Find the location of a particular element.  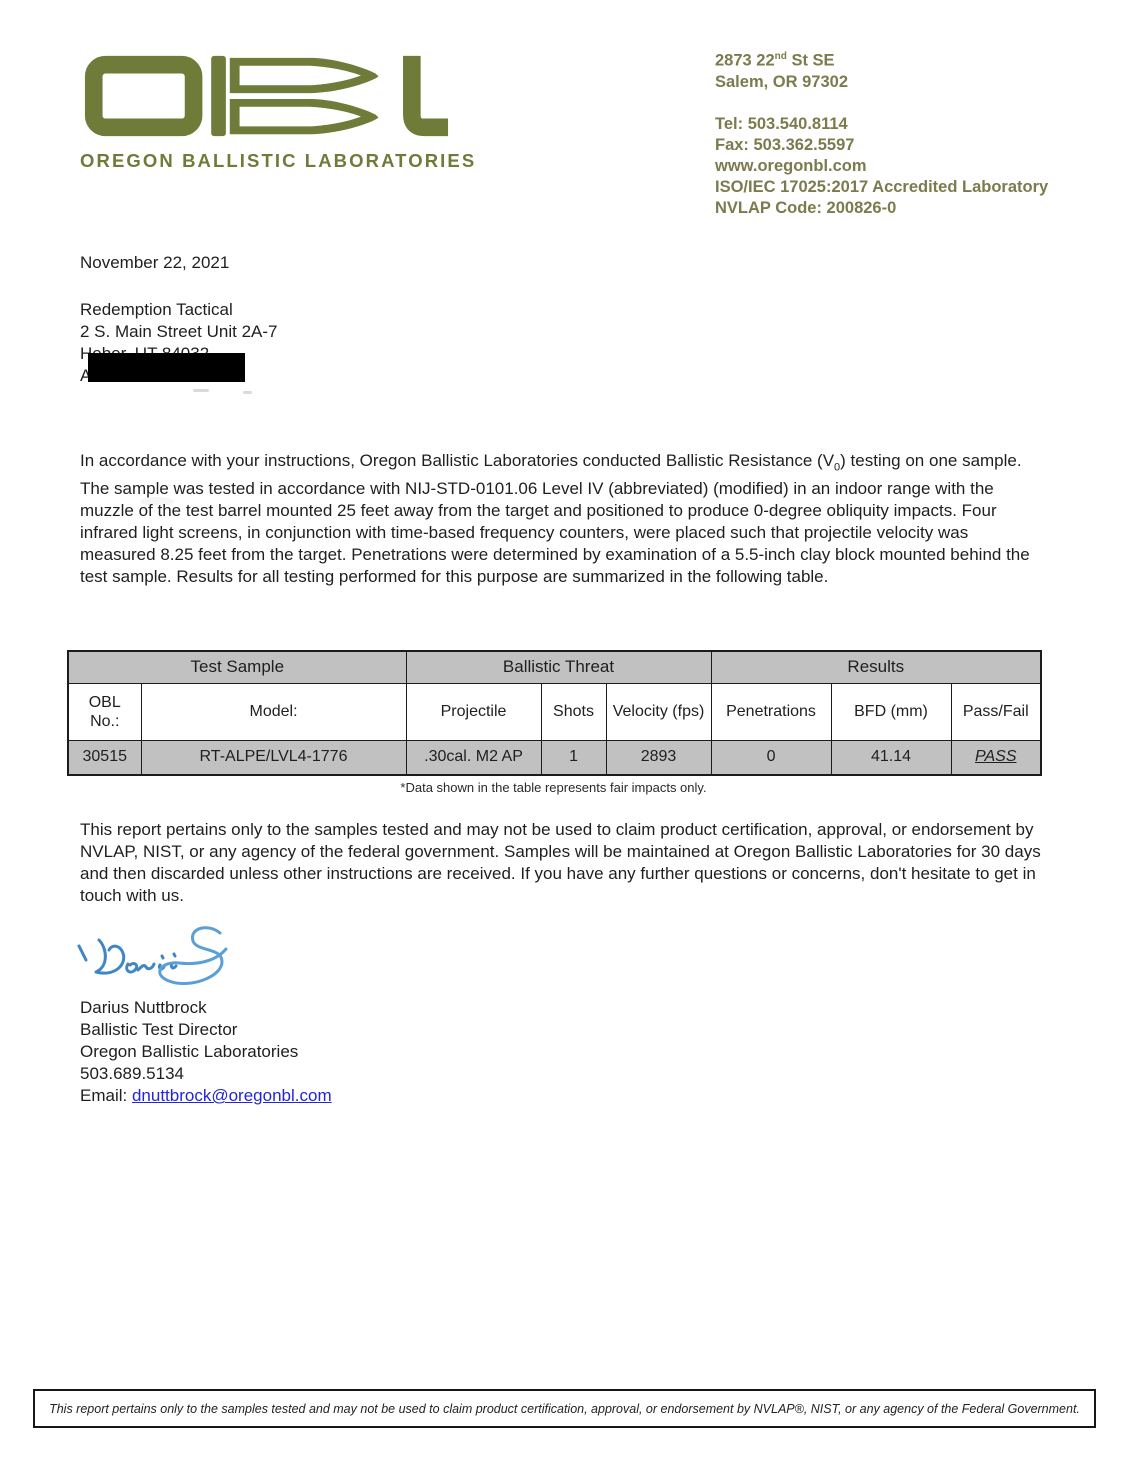

col-header-bfd: BFD (mm) is located at coordinates (891, 711).